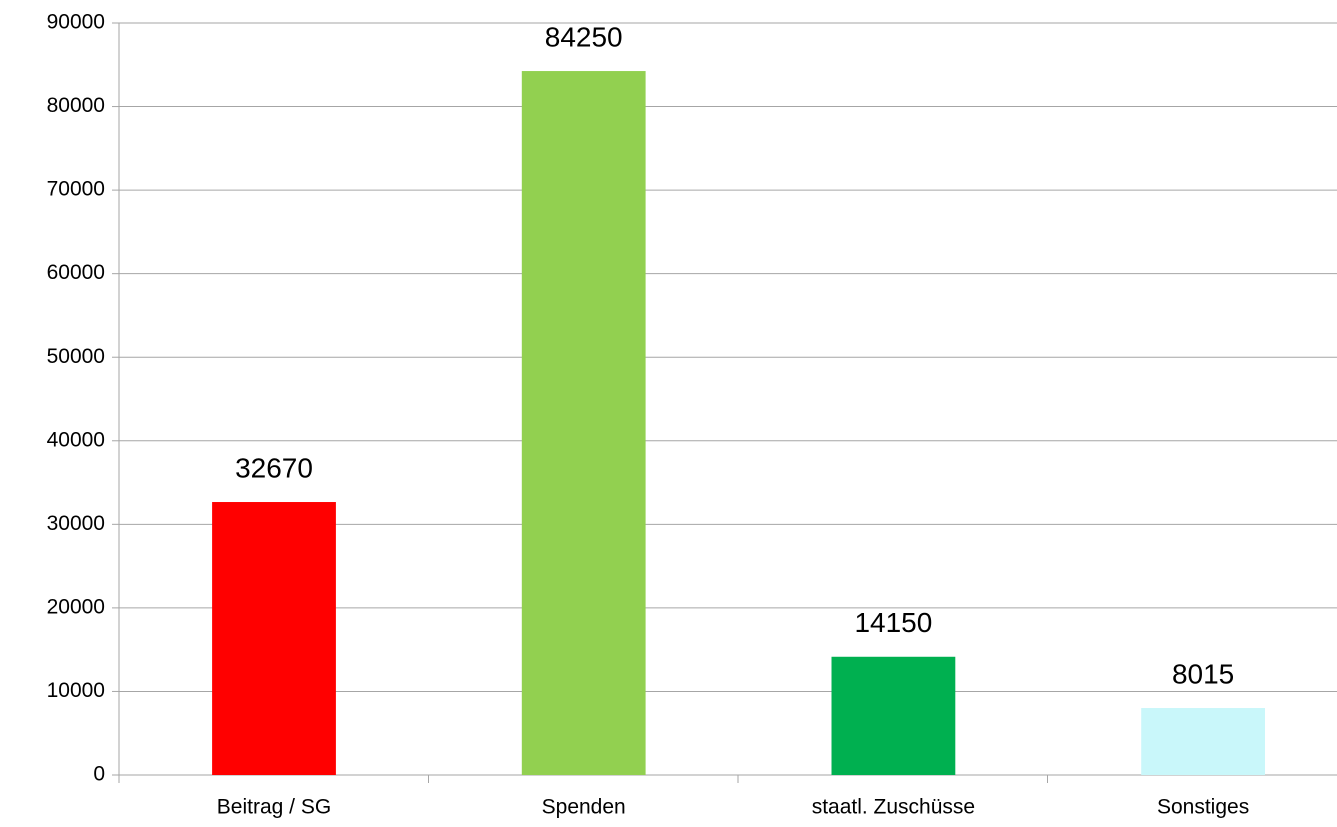 Image resolution: width=1337 pixels, height=827 pixels. What do you see at coordinates (76, 105) in the screenshot?
I see `y-tick-label: 80000` at bounding box center [76, 105].